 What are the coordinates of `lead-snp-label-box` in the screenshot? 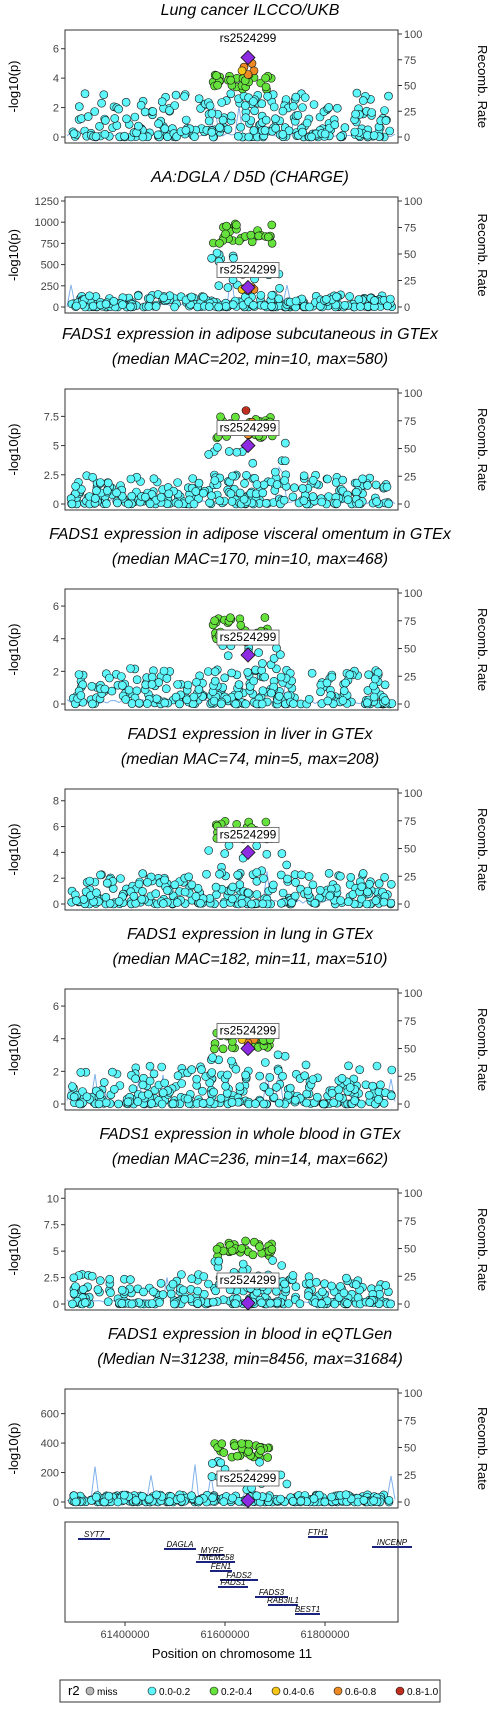 It's located at (248, 428).